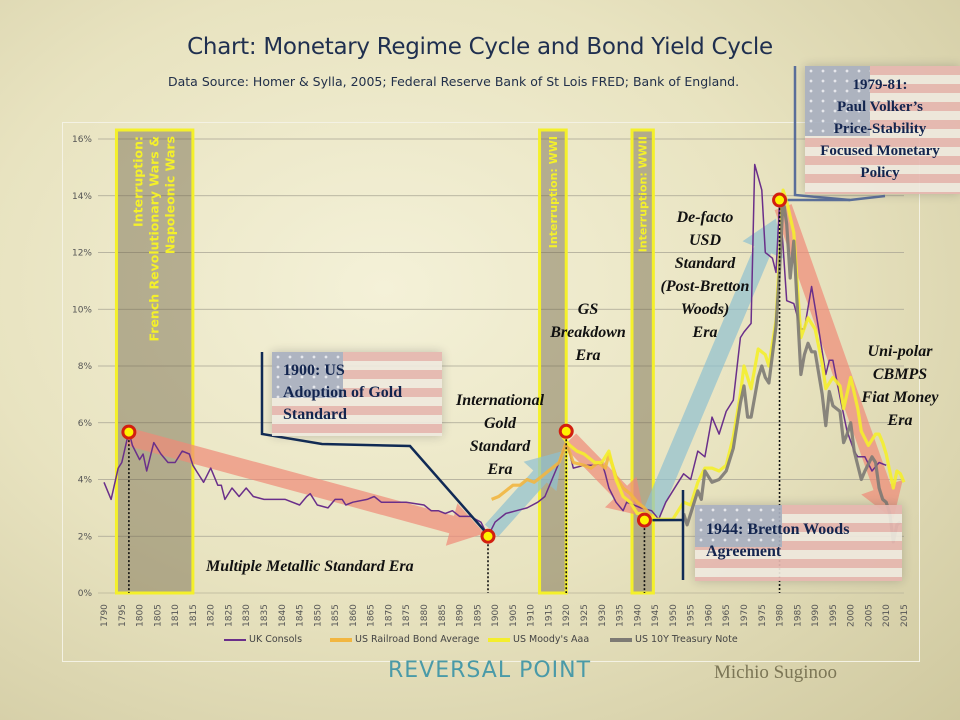  I want to click on callout-us-gold-standard-flag, so click(357, 394).